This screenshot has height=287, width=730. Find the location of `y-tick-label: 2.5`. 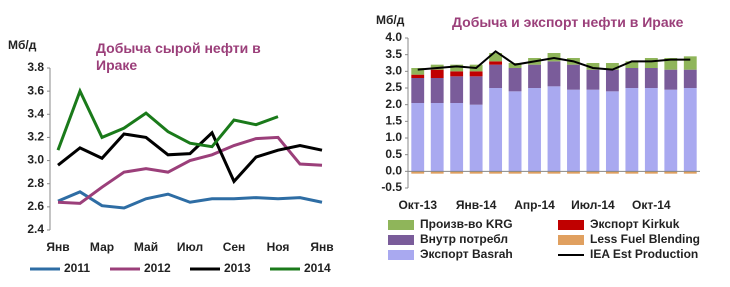

y-tick-label: 2.5 is located at coordinates (393, 87).